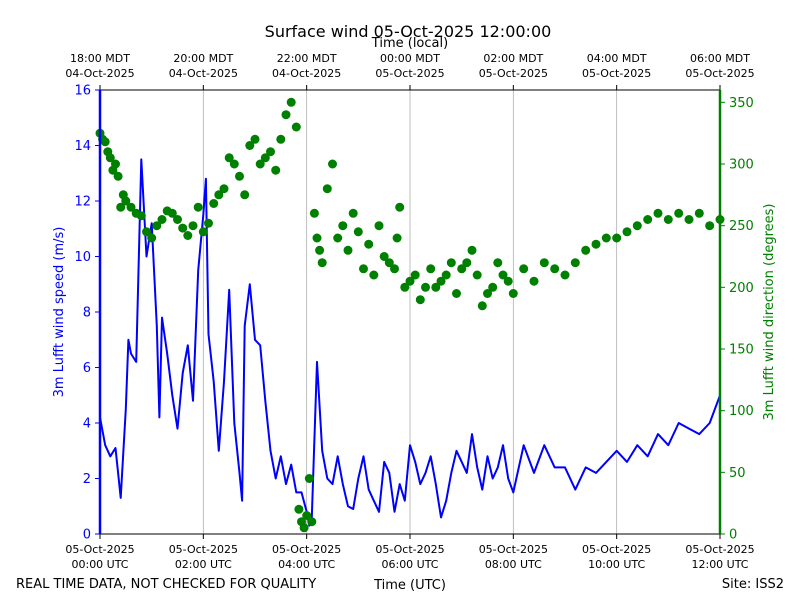 The height and width of the screenshot is (600, 800). I want to click on y-right-tick-label: 300, so click(741, 165).